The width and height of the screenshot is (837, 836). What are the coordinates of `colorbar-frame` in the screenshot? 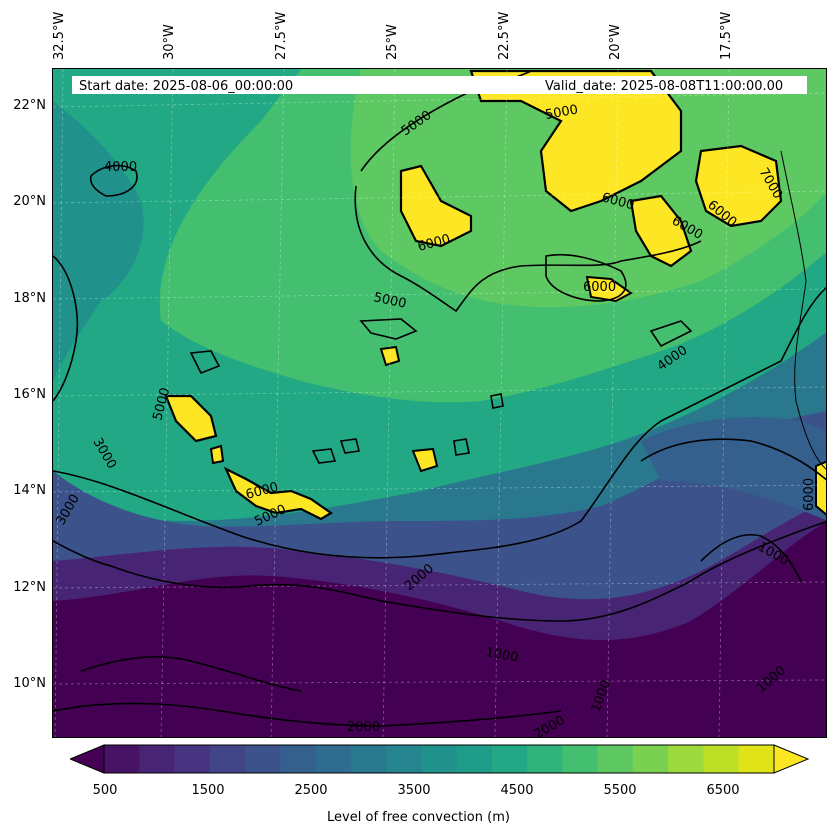 It's located at (439, 759).